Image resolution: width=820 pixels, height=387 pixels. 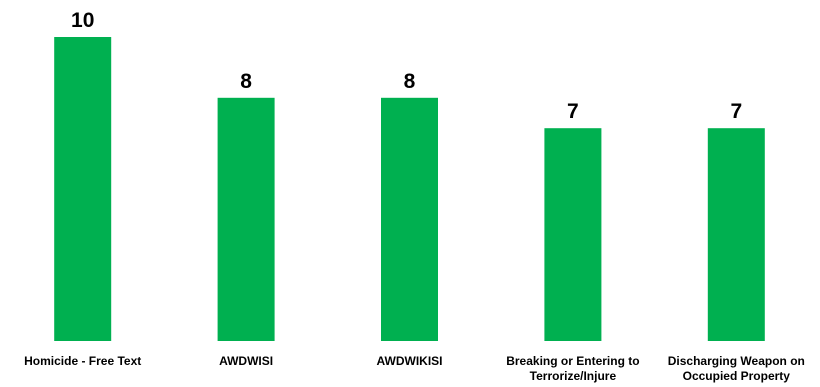 What do you see at coordinates (736, 111) in the screenshot?
I see `data-label-4: 7` at bounding box center [736, 111].